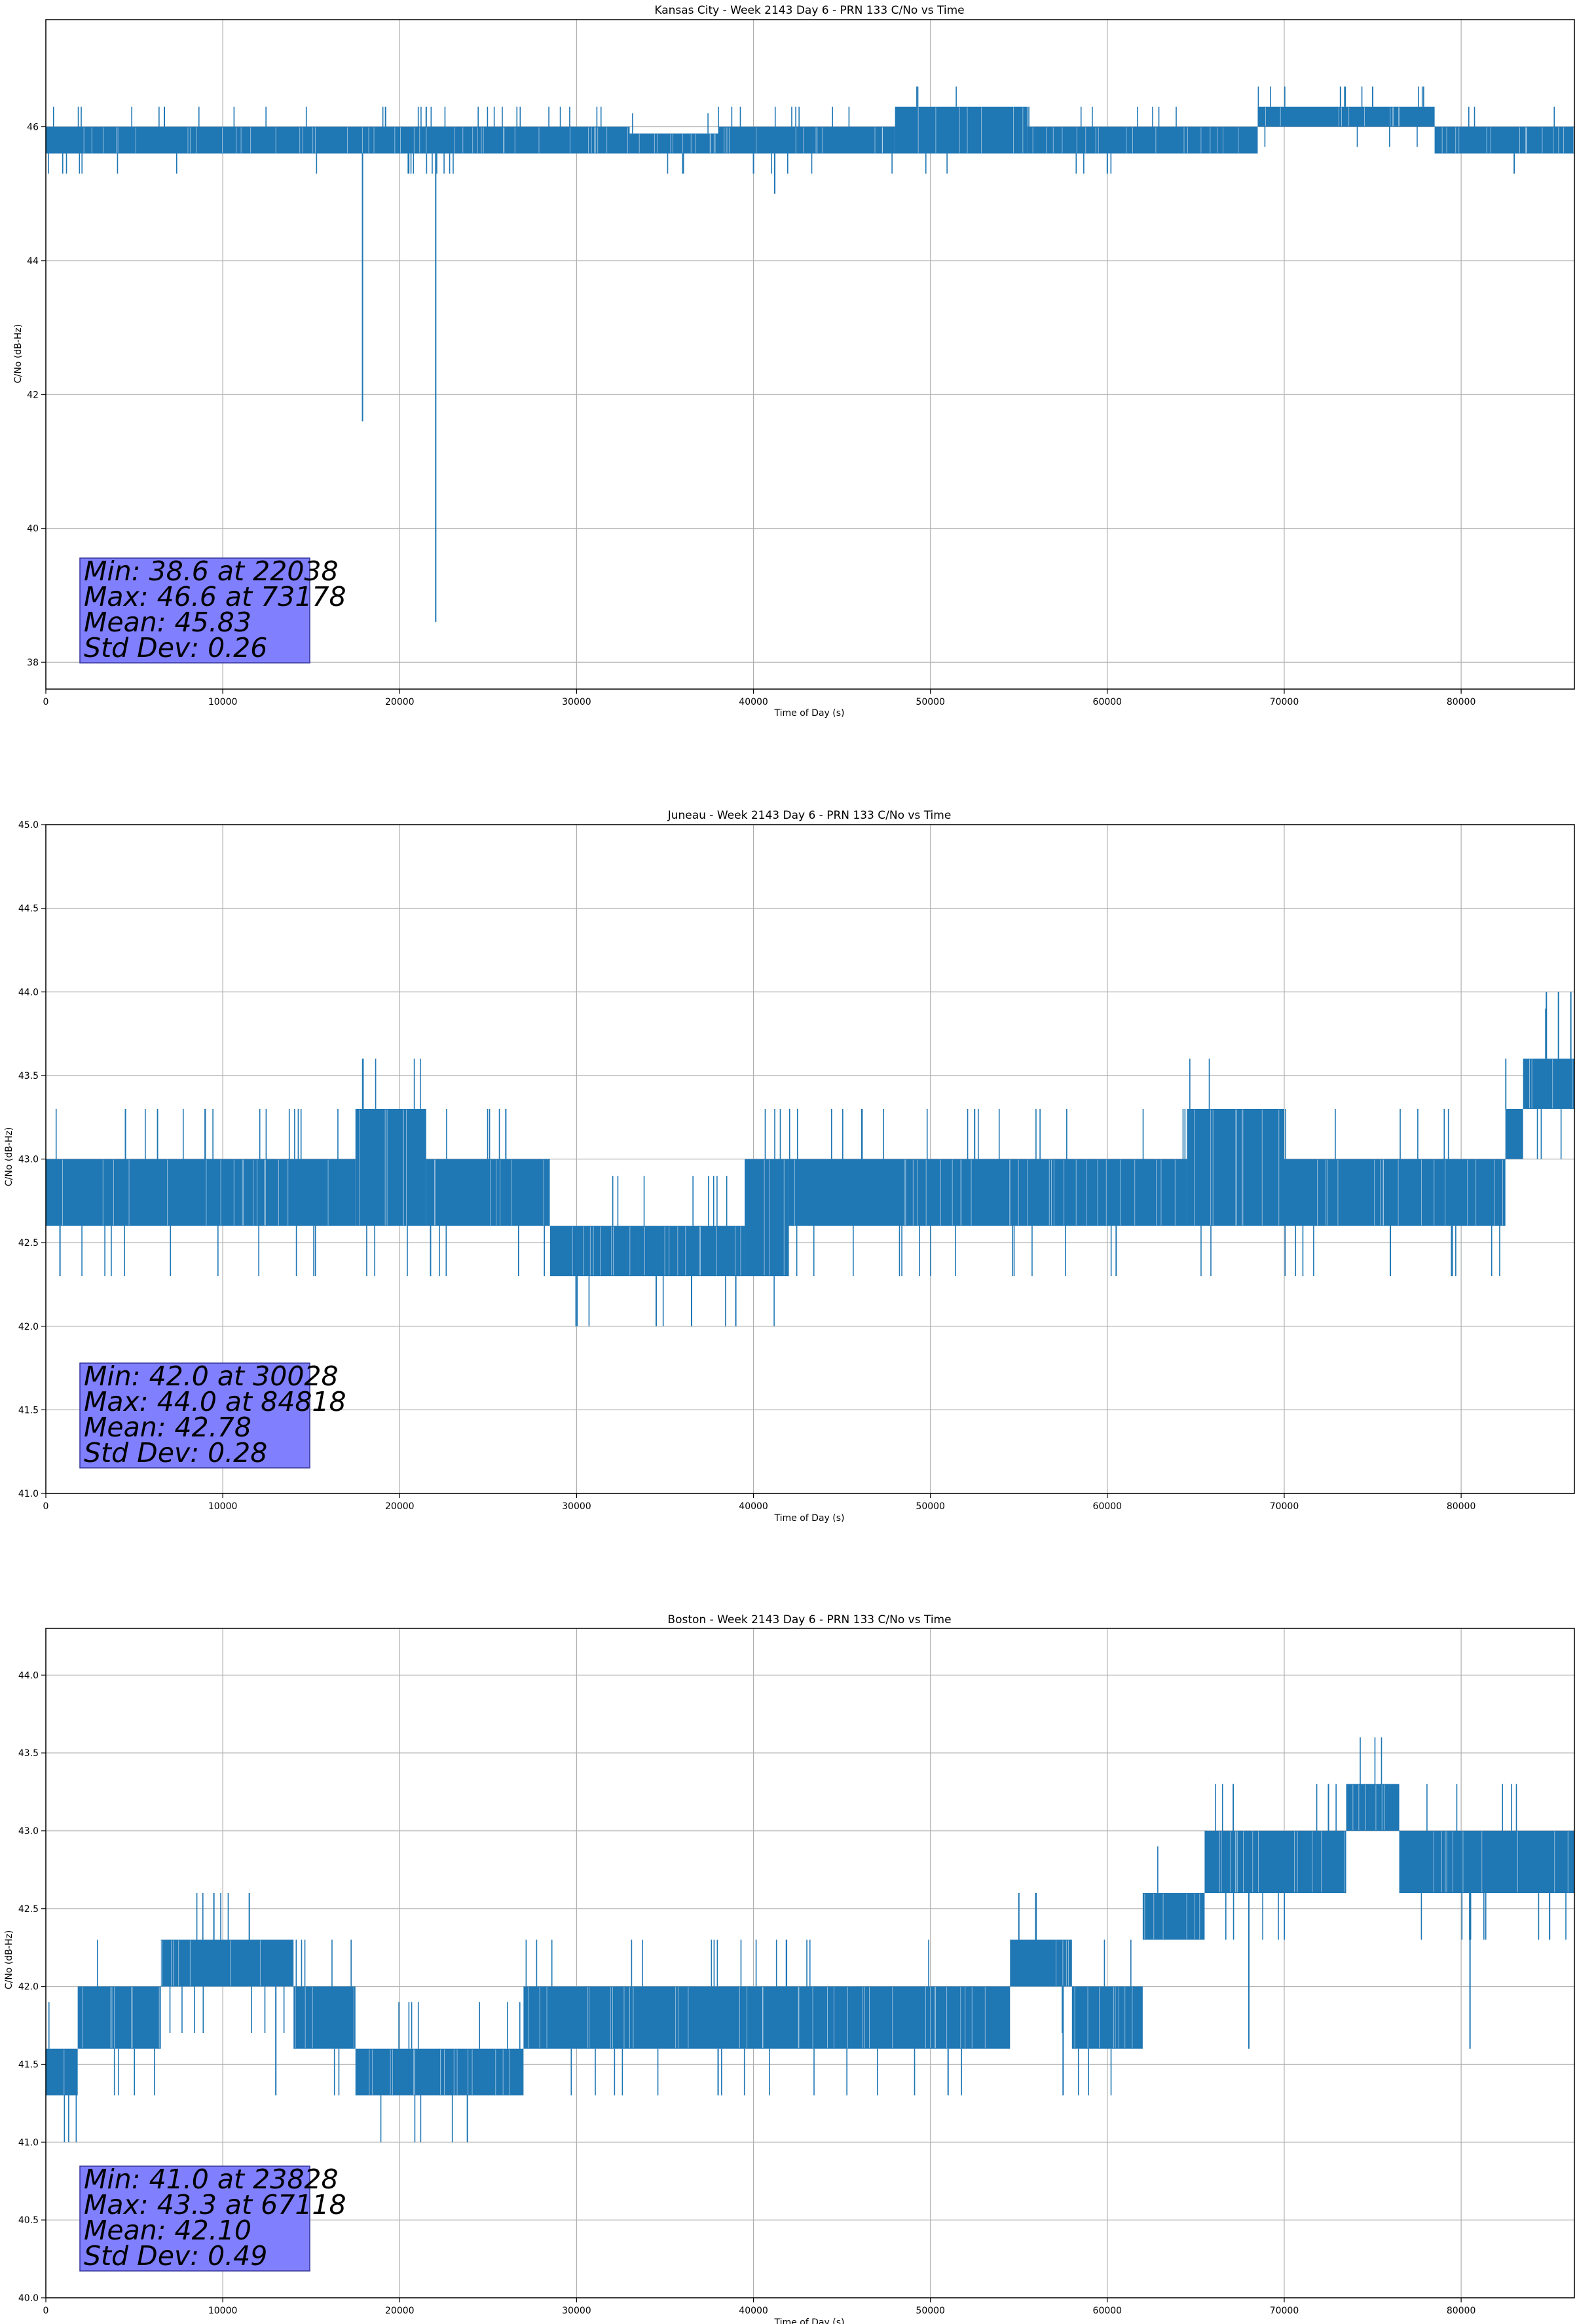 The image size is (1577, 2324). Describe the element at coordinates (33, 127) in the screenshot. I see `y-tick-label: 46` at that location.